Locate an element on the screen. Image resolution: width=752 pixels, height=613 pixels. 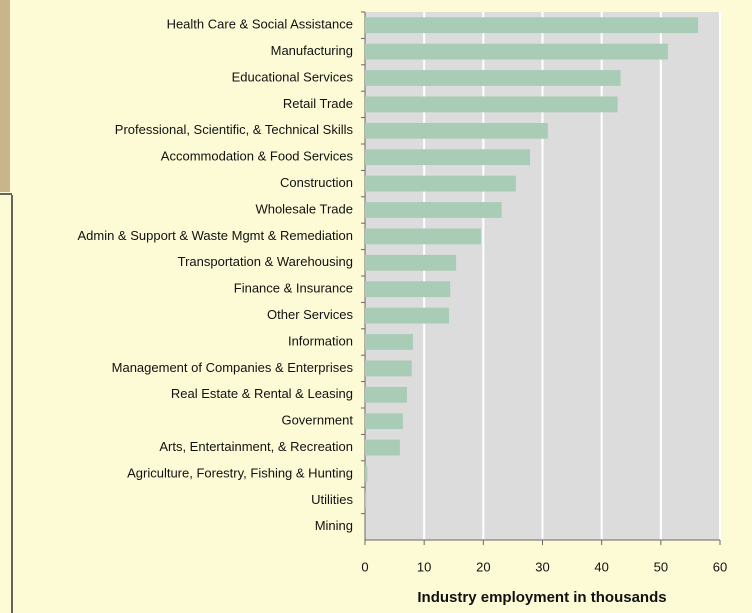
x-tick-label: 10 is located at coordinates (424, 566).